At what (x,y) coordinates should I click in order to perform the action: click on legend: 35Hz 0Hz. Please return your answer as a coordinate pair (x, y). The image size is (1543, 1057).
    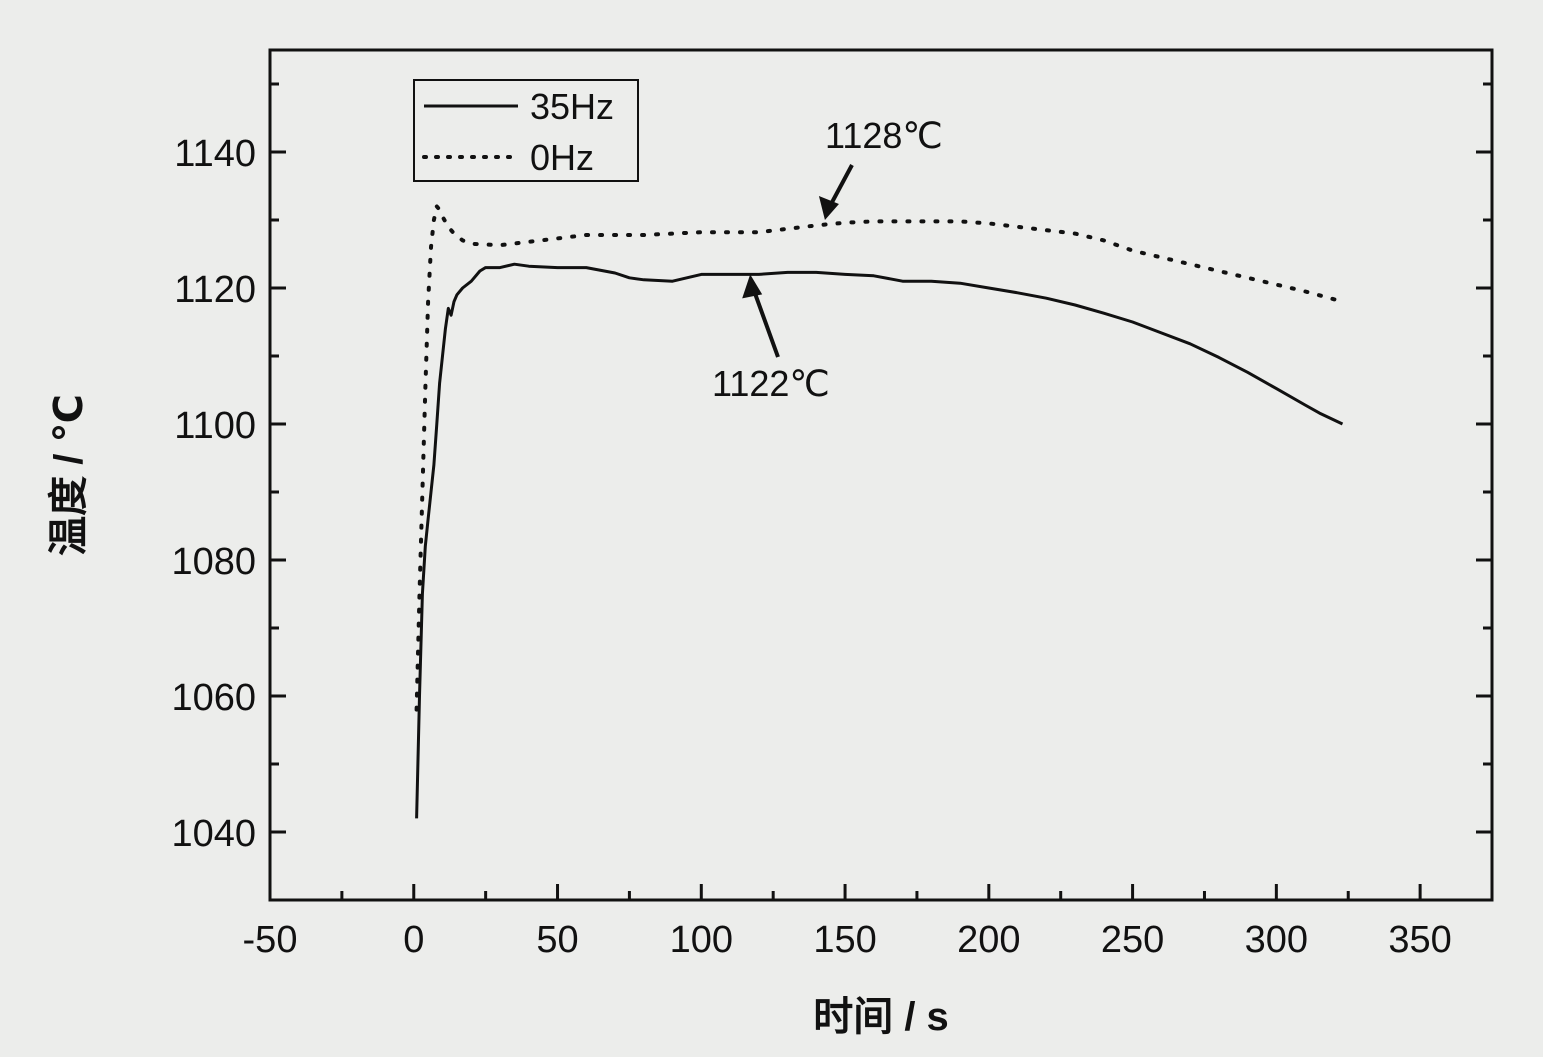
    Looking at the image, I should click on (526, 130).